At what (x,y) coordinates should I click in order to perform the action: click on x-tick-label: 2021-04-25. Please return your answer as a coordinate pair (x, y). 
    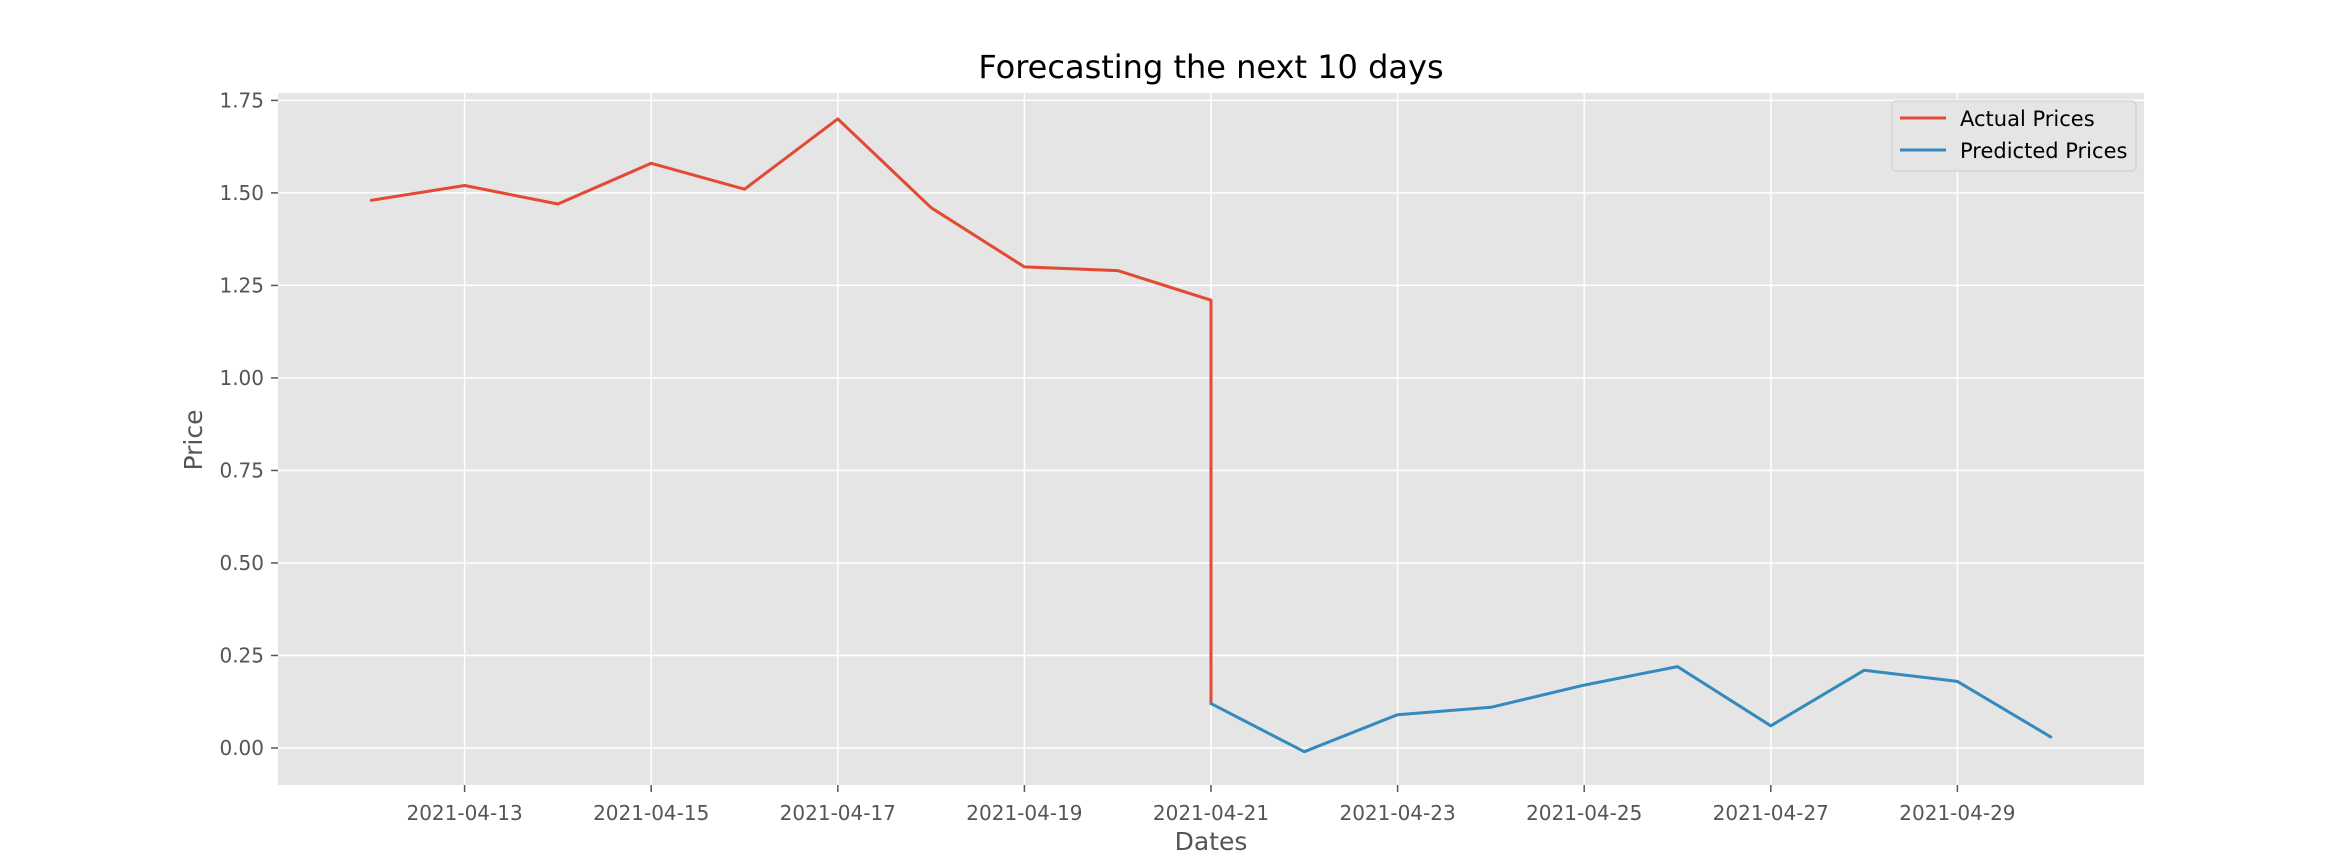
    Looking at the image, I should click on (1584, 813).